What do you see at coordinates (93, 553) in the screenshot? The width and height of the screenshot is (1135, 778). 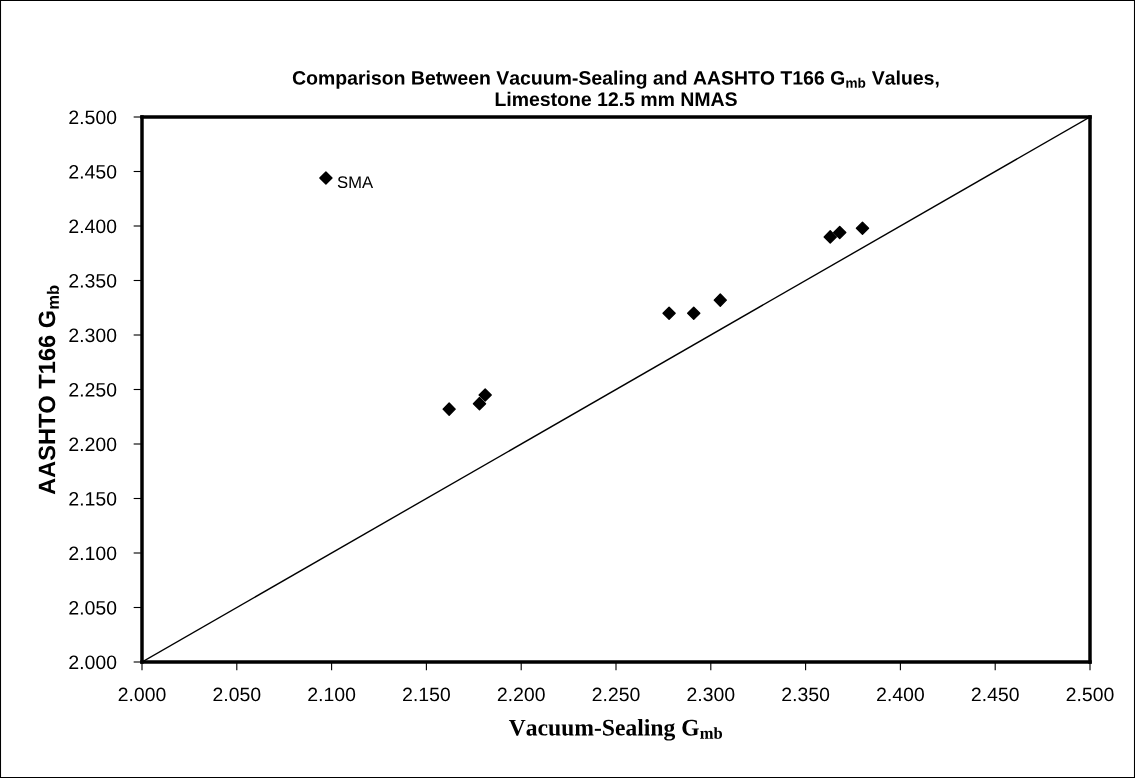 I see `y-tick-label: 2.100` at bounding box center [93, 553].